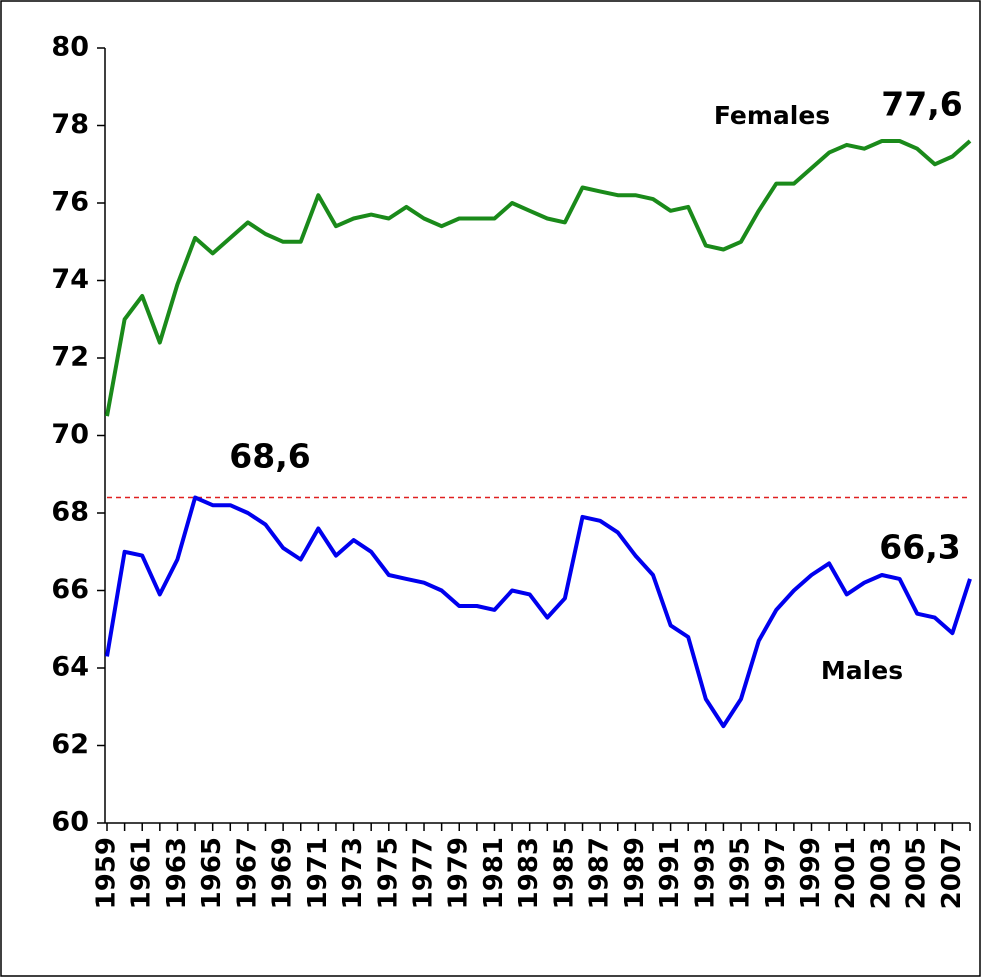 The width and height of the screenshot is (983, 979). I want to click on y-tick-label: 62, so click(70, 744).